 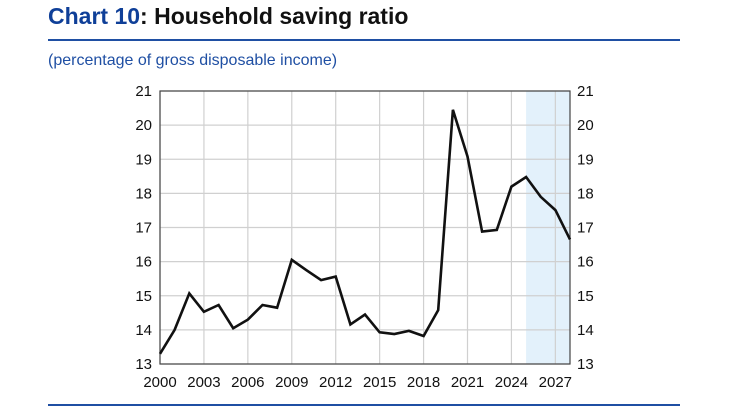 What do you see at coordinates (143, 262) in the screenshot?
I see `y-tick-label-left: 16` at bounding box center [143, 262].